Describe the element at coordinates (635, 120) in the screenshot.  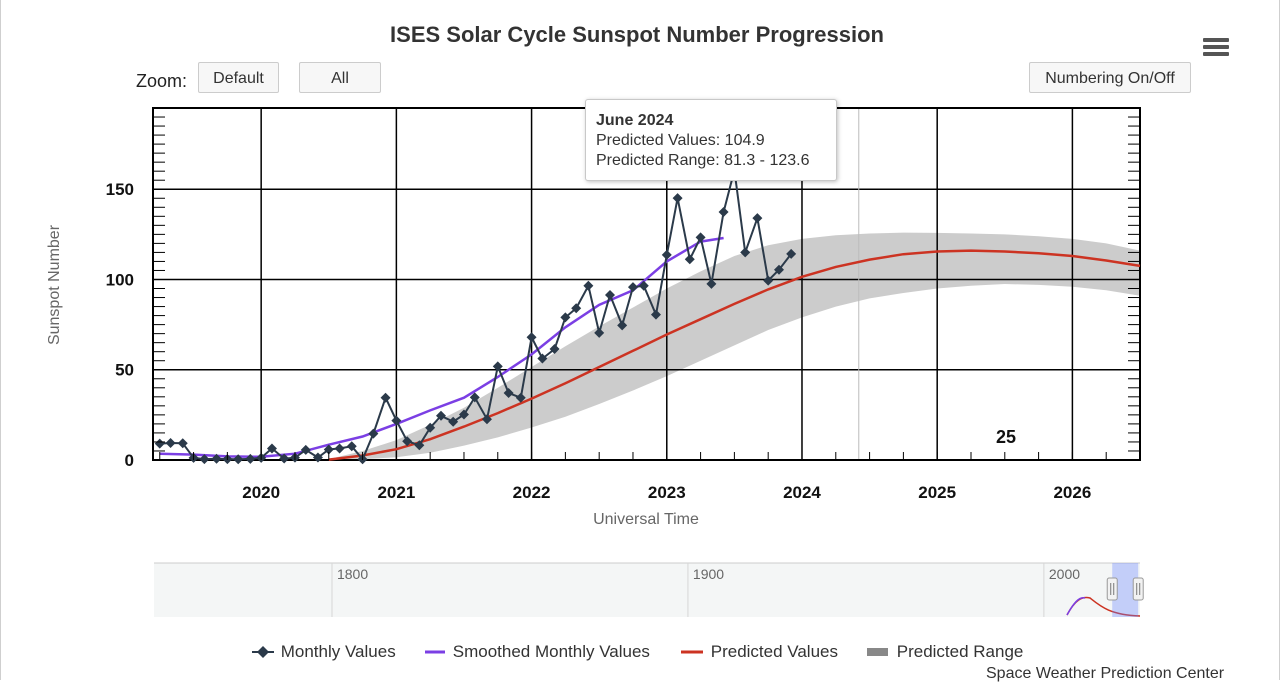
I see `tooltip-month: June 2024` at that location.